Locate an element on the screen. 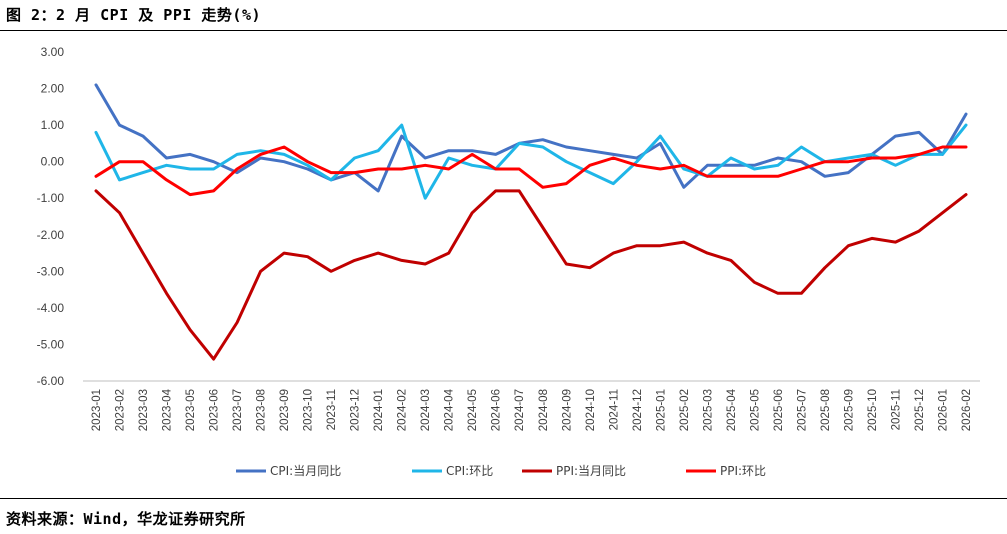  x-tick-label: 2024-02 is located at coordinates (403, 410).